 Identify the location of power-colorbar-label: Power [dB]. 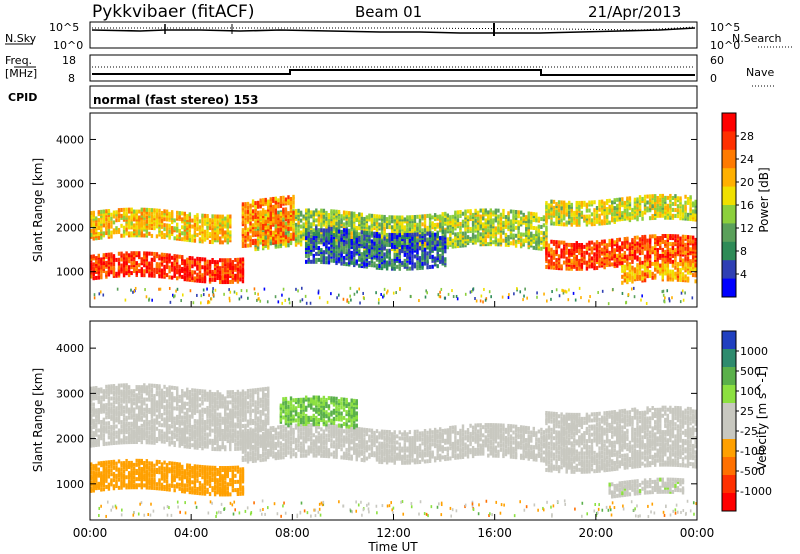
(764, 199).